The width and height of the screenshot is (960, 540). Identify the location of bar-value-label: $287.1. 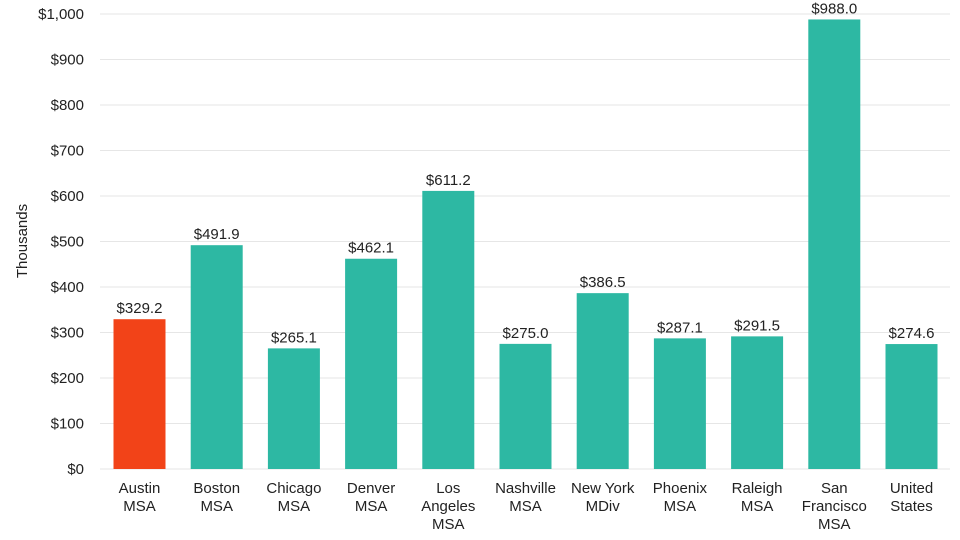
(680, 327).